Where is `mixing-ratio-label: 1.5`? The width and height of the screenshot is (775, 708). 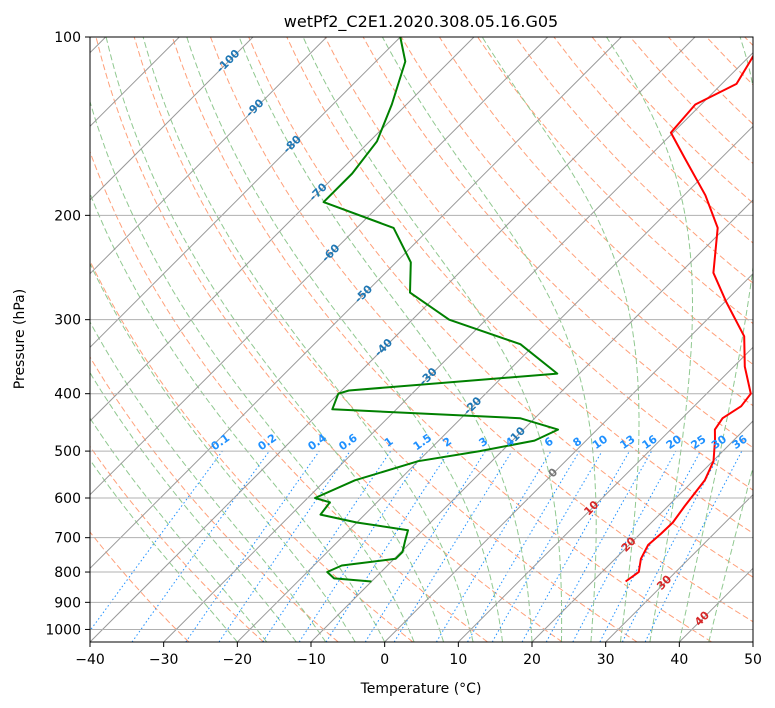 mixing-ratio-label: 1.5 is located at coordinates (422, 442).